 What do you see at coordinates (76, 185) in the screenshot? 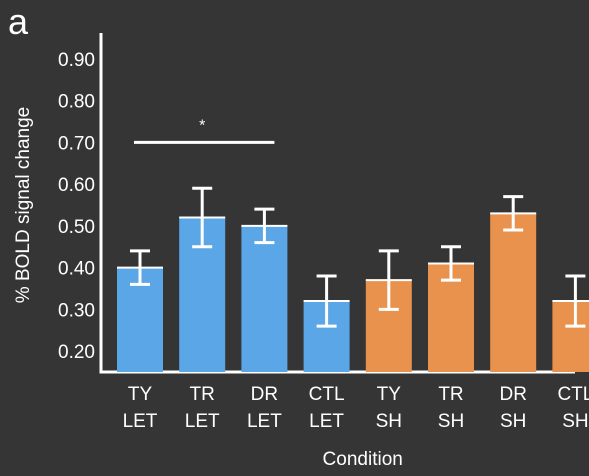
I see `y-tick-label: 0.60` at bounding box center [76, 185].